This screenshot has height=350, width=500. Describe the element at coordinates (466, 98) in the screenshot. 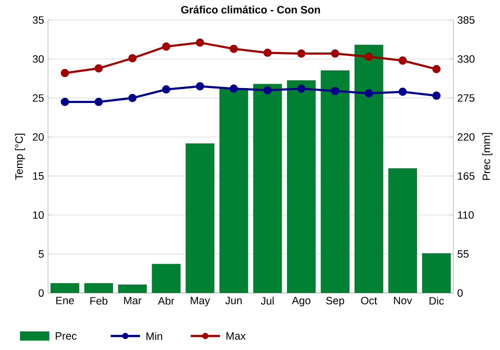

I see `y2-tick-label: 275` at that location.